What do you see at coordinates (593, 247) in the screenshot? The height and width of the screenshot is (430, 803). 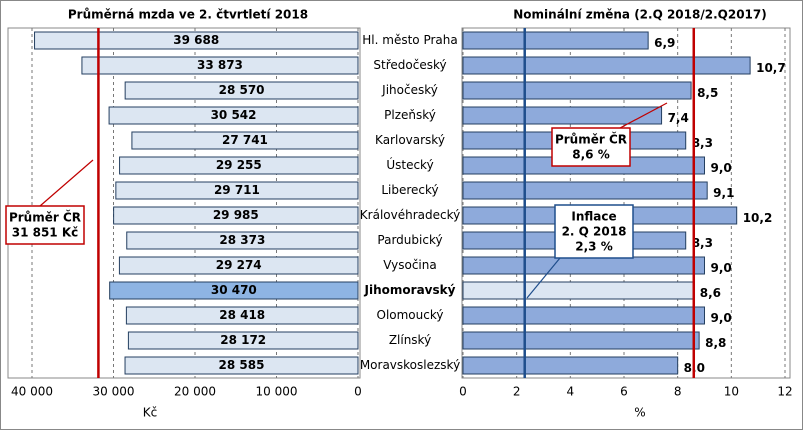 I see `annotation-text: 2,3 %` at bounding box center [593, 247].